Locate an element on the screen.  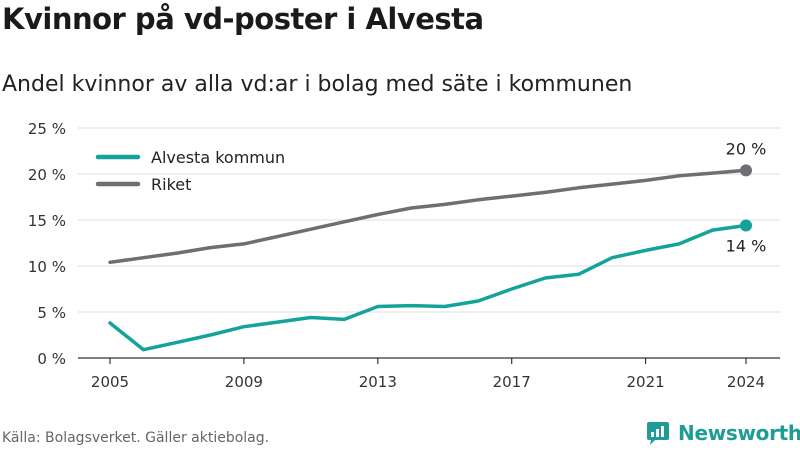
y-tick-label: 25 % is located at coordinates (47, 129).